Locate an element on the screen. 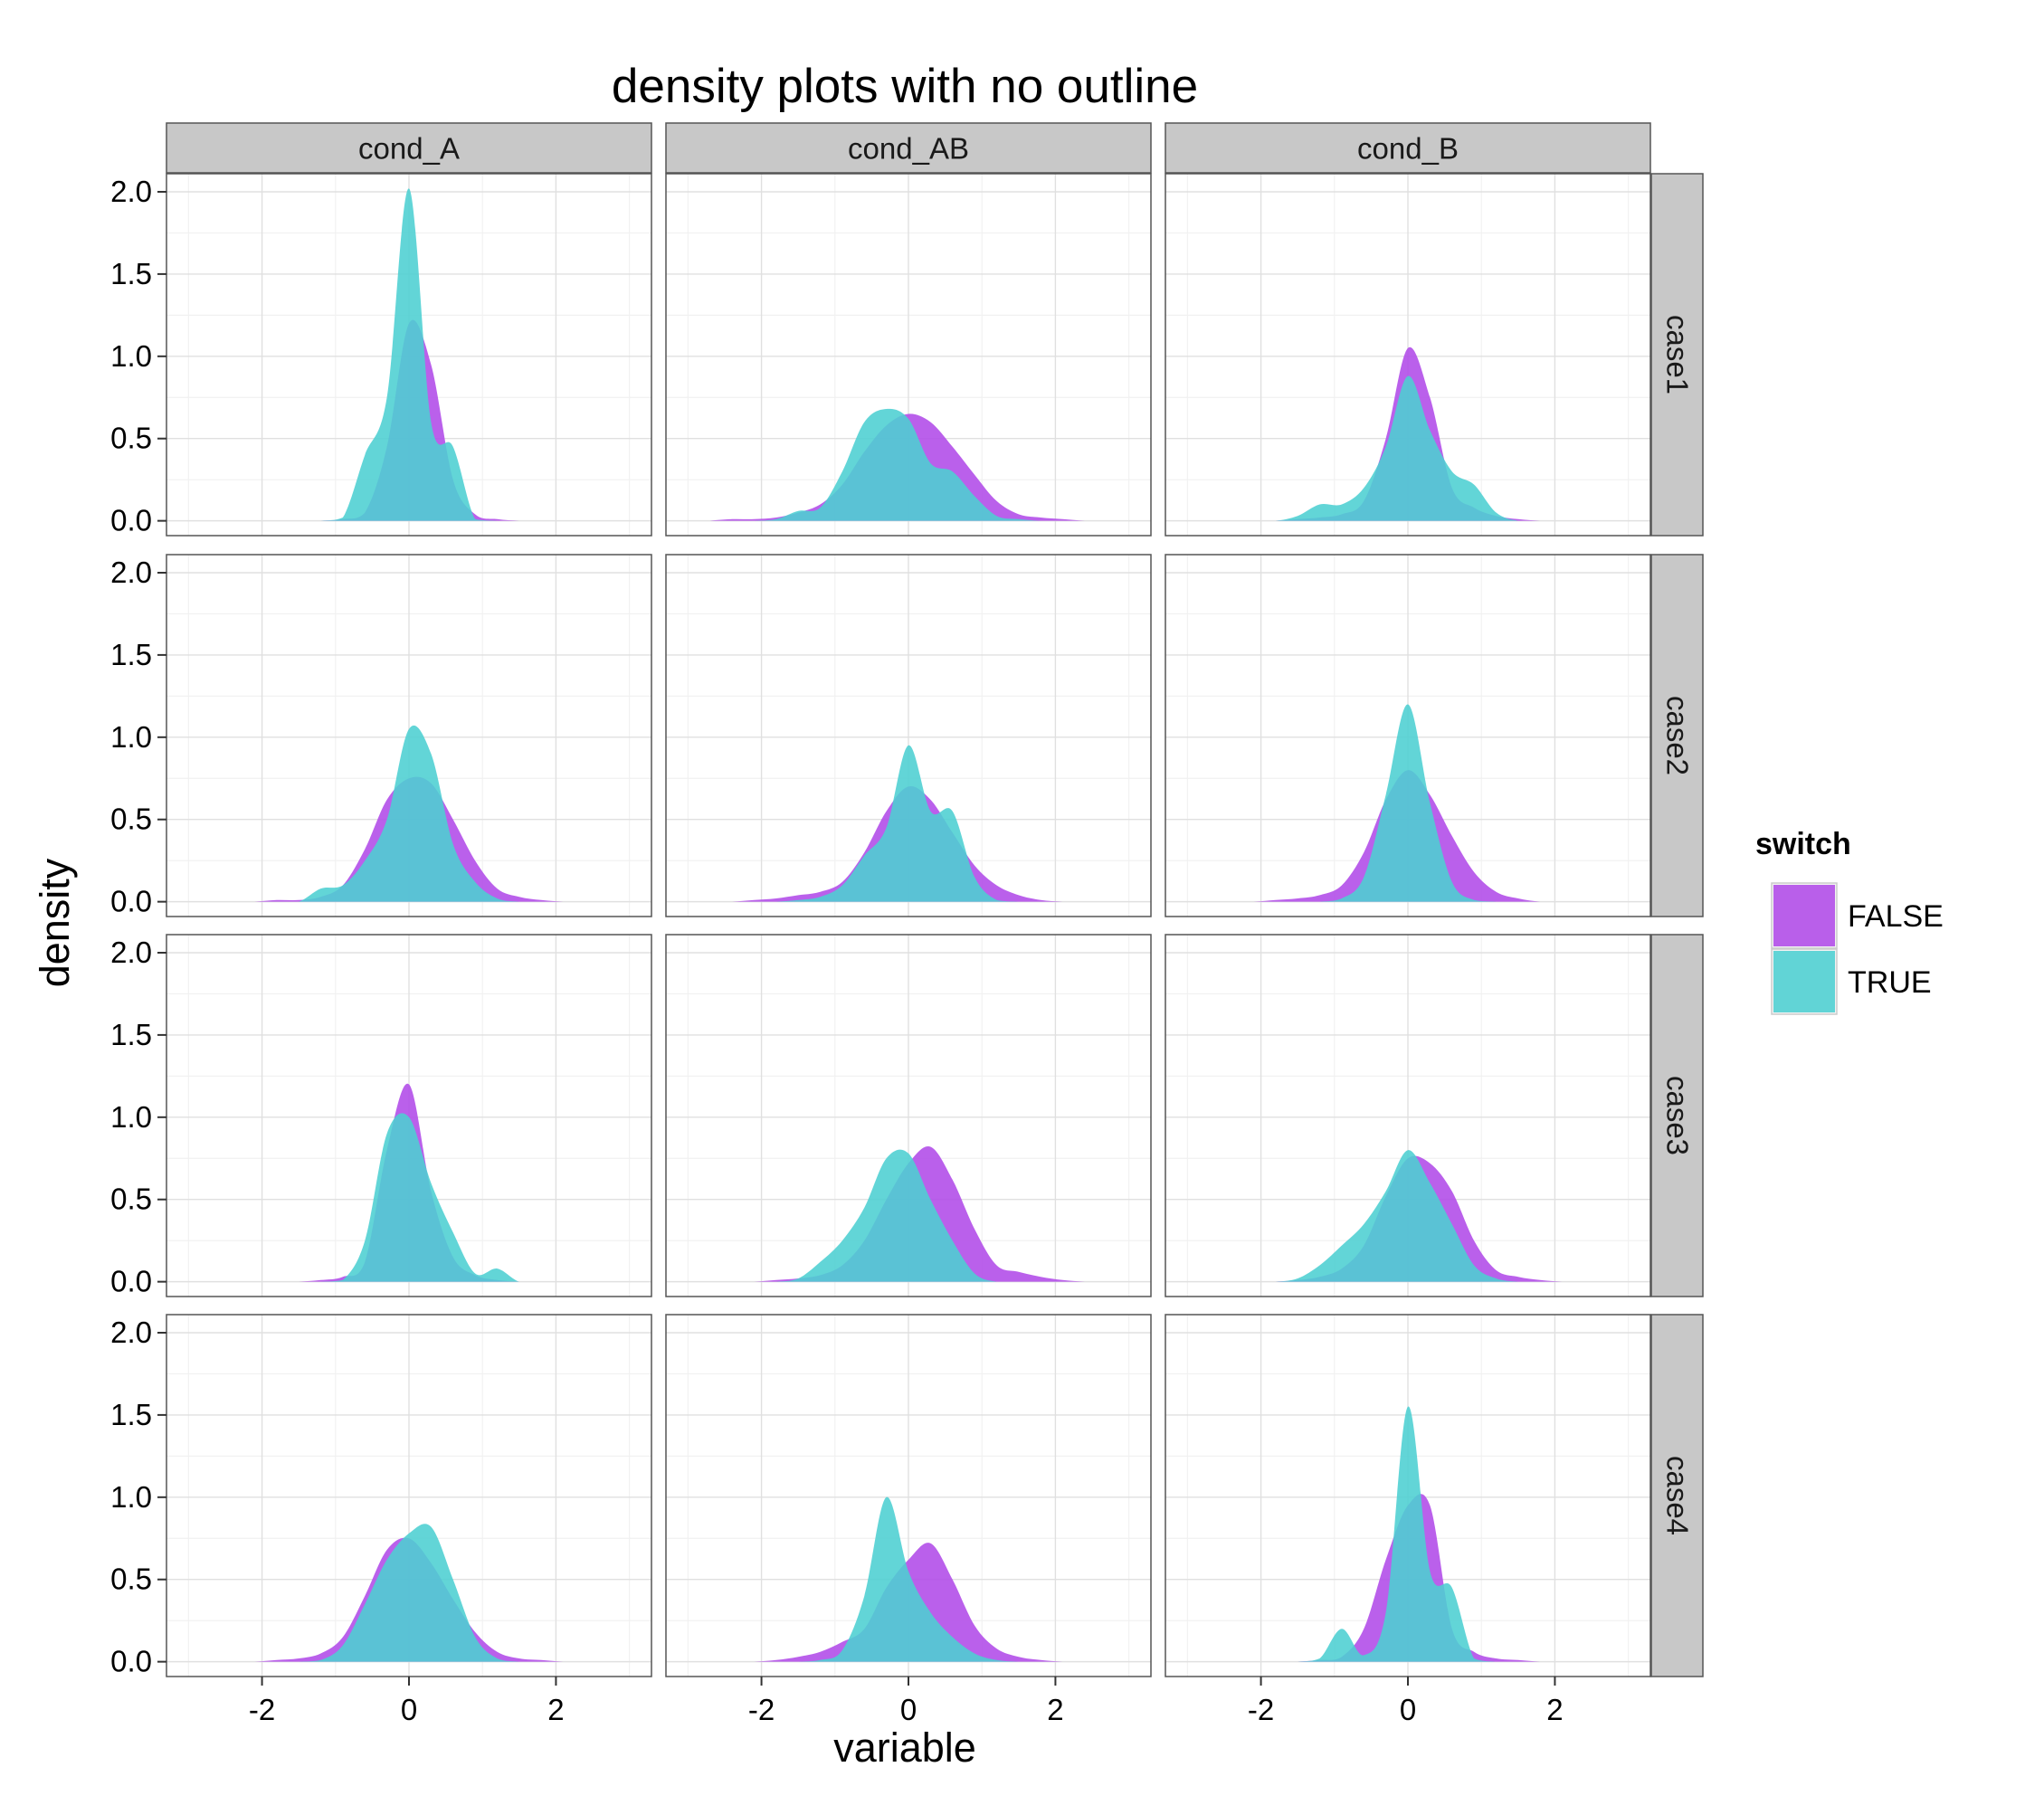 Image resolution: width=2044 pixels, height=1805 pixels. row-strip-case4: case4 is located at coordinates (1677, 1496).